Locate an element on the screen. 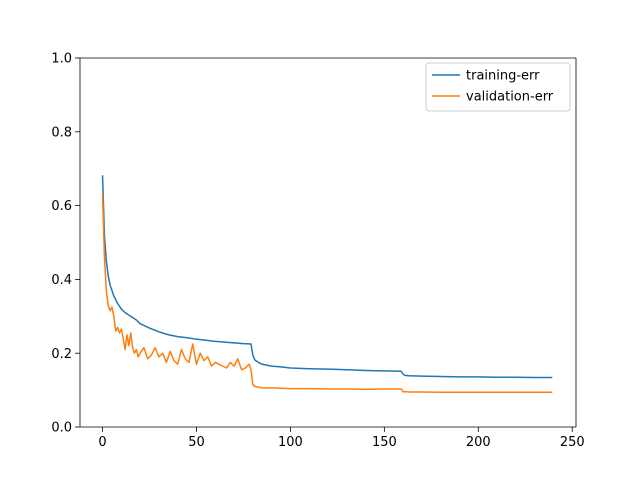 The width and height of the screenshot is (640, 480). x-tick-label: 0 is located at coordinates (102, 442).